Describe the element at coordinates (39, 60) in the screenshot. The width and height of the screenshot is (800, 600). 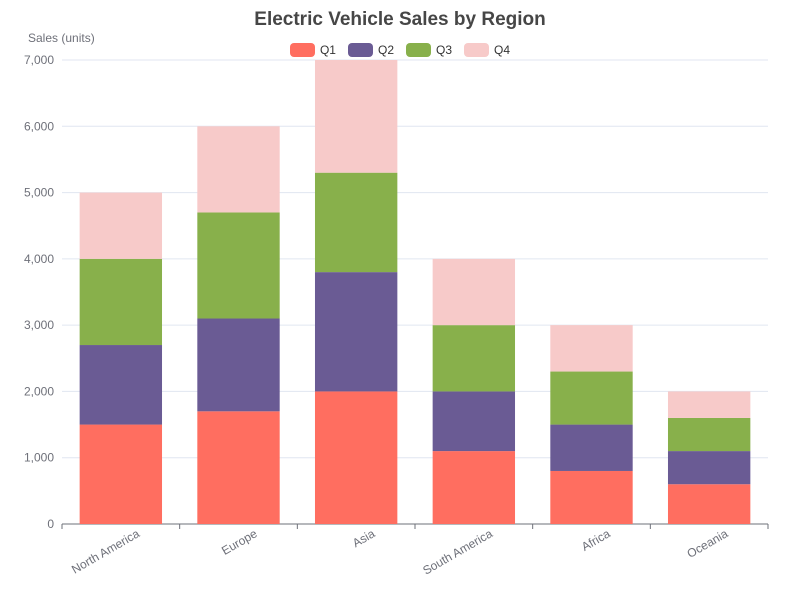
I see `y-tick-label: 7,000` at that location.